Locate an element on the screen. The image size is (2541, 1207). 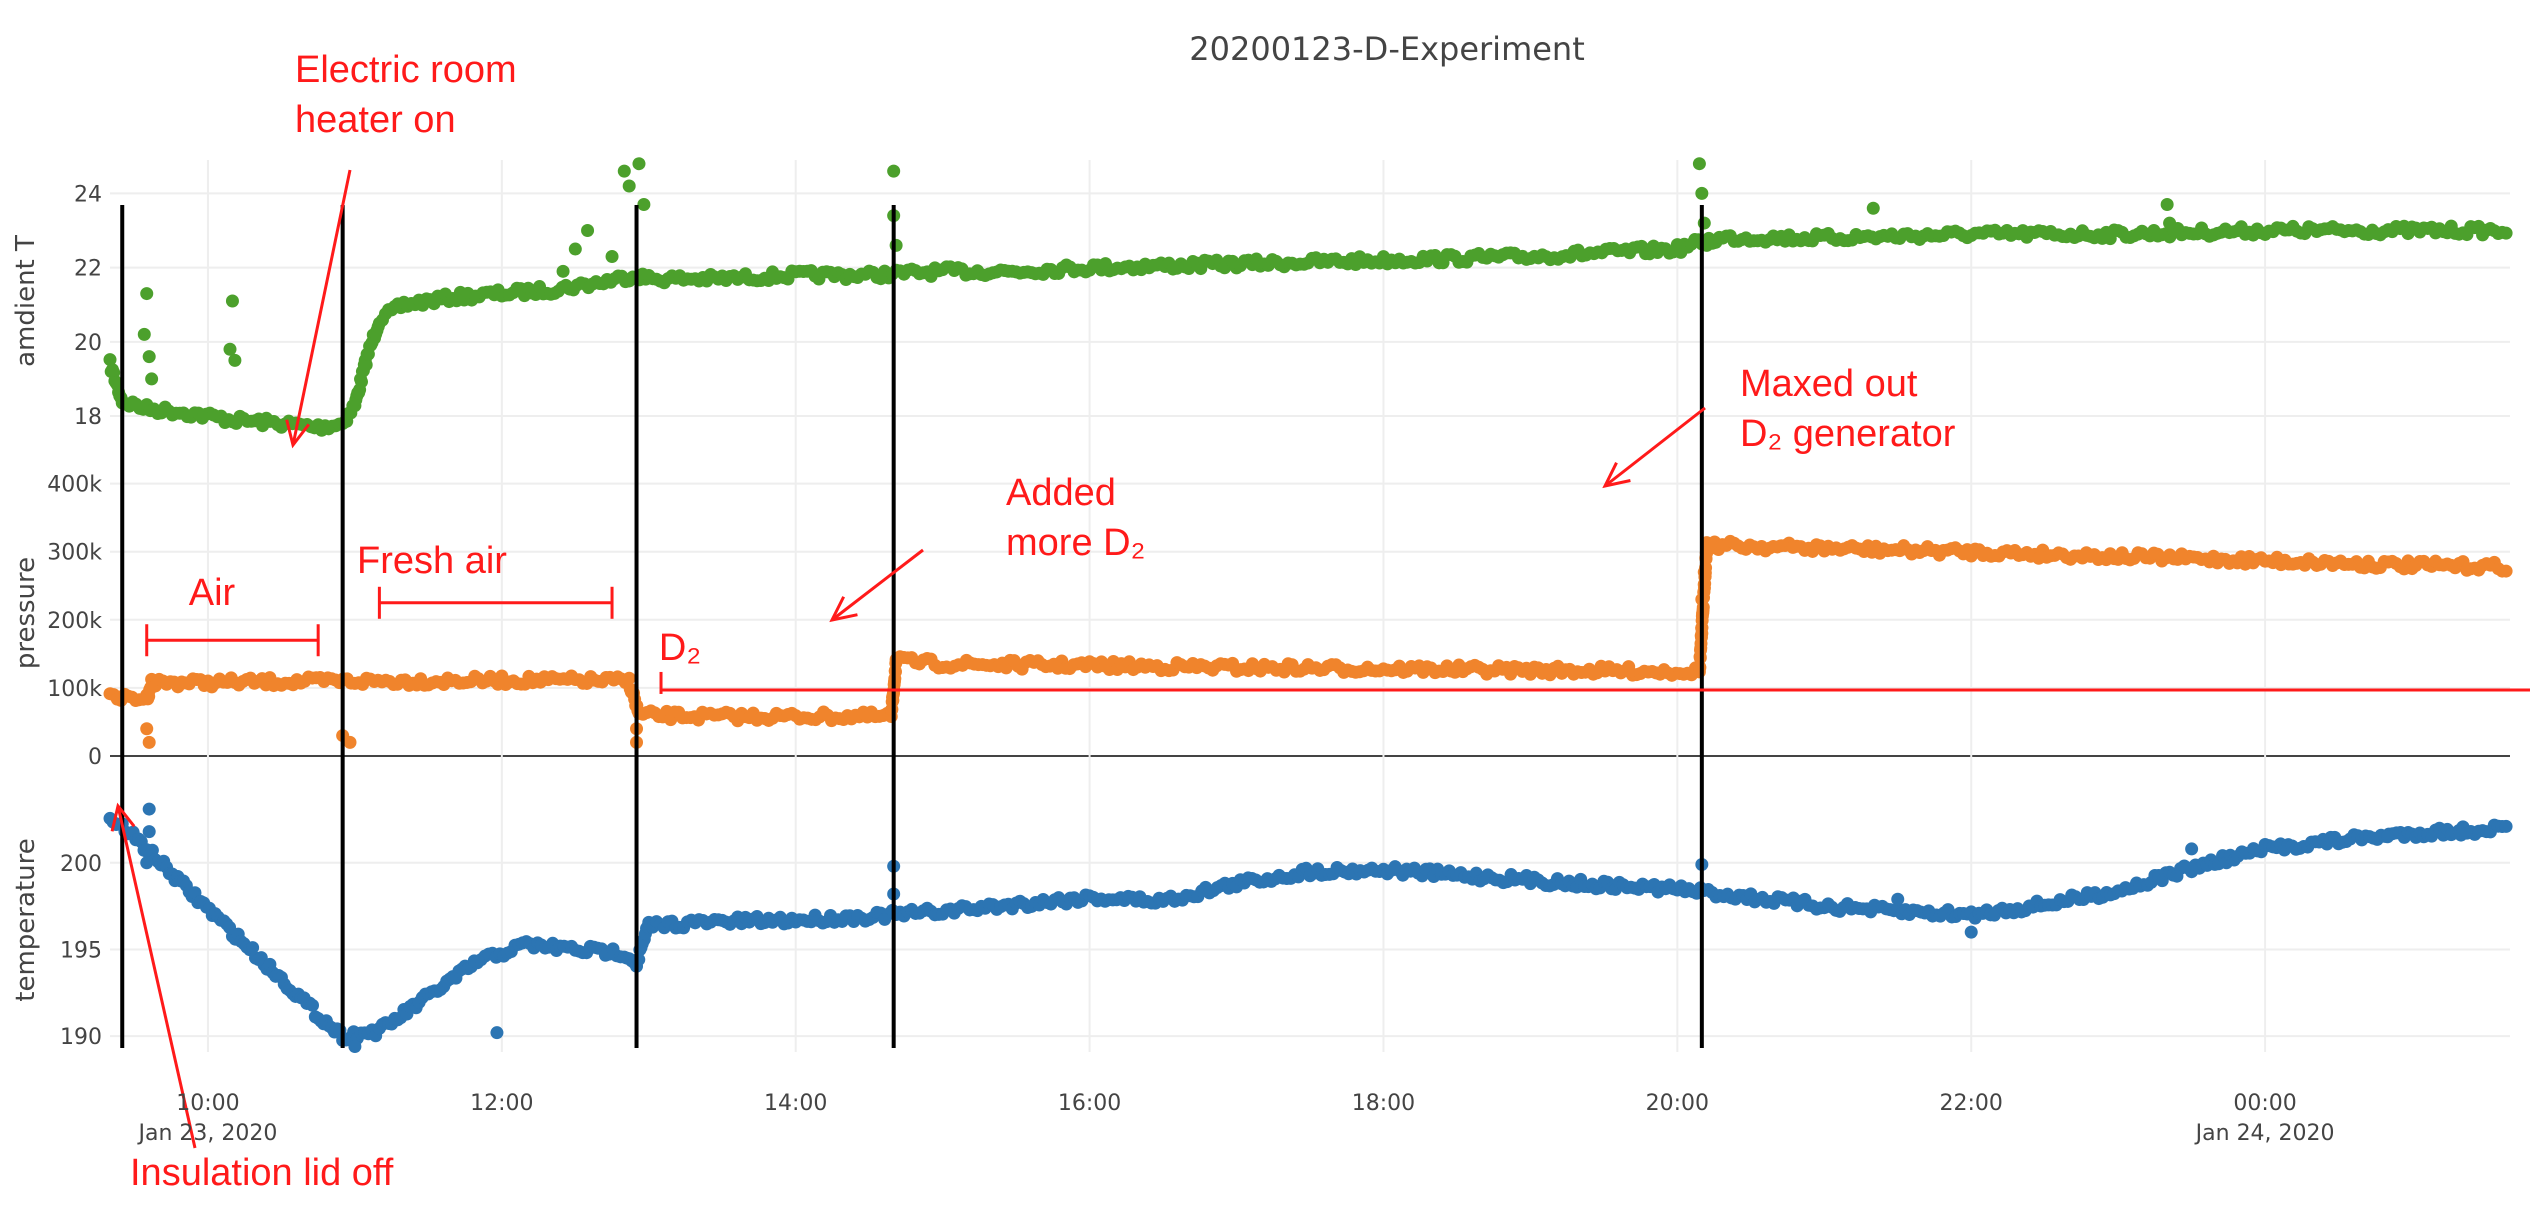
annotation-air: Air is located at coordinates (212, 593).